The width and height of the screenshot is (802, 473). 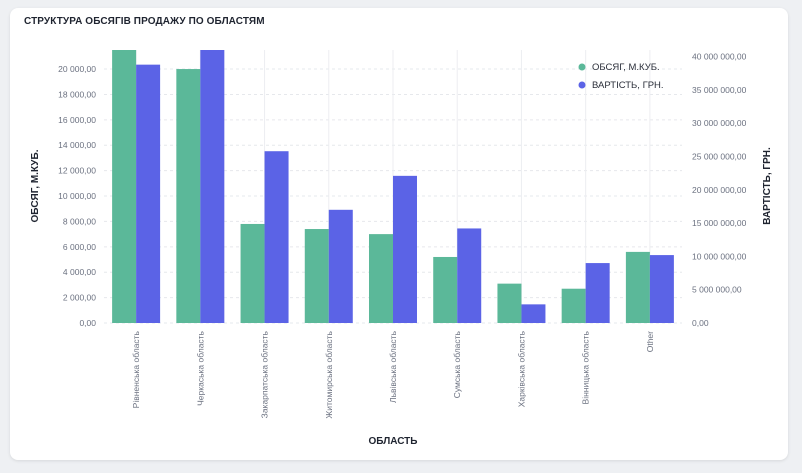 What do you see at coordinates (521, 368) in the screenshot?
I see `category-label: Харківська область` at bounding box center [521, 368].